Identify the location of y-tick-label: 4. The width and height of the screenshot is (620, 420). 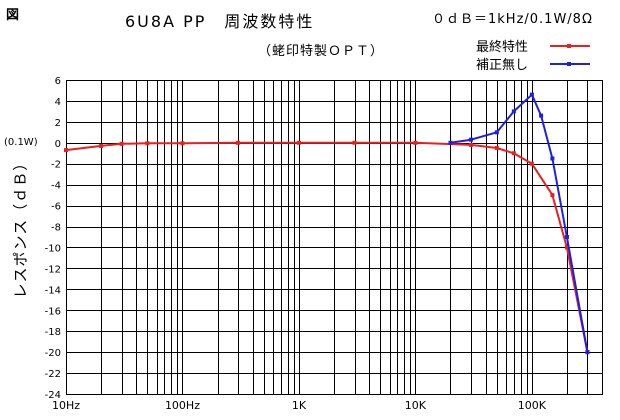
(58, 102).